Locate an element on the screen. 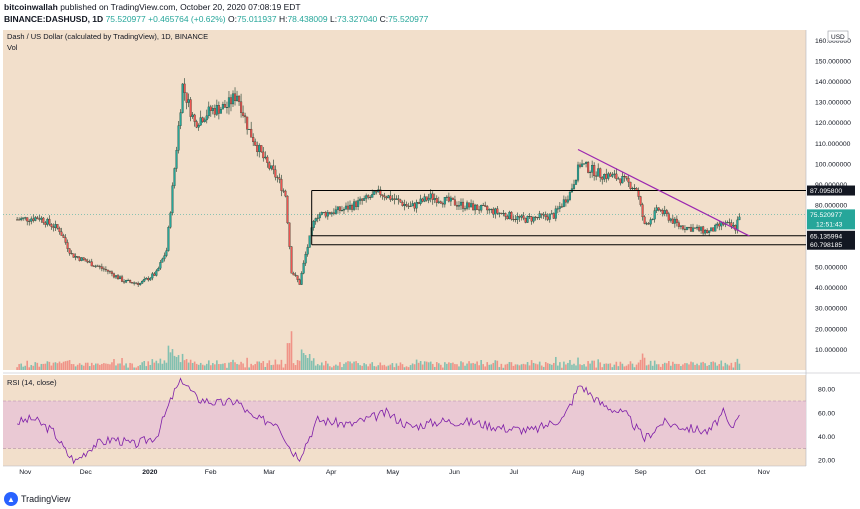  level-price-badge is located at coordinates (831, 235).